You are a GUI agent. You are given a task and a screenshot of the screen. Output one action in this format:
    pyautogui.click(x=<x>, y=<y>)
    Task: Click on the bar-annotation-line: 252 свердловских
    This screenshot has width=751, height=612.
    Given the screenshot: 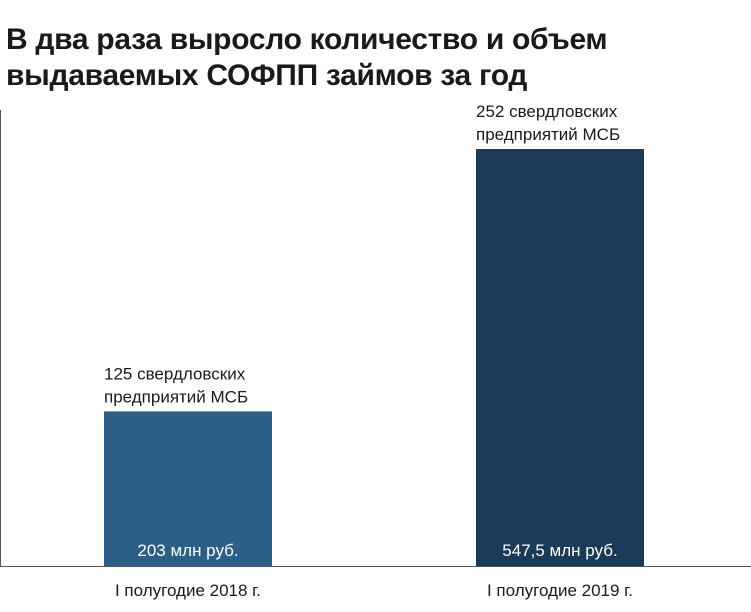 What is the action you would take?
    pyautogui.click(x=547, y=111)
    